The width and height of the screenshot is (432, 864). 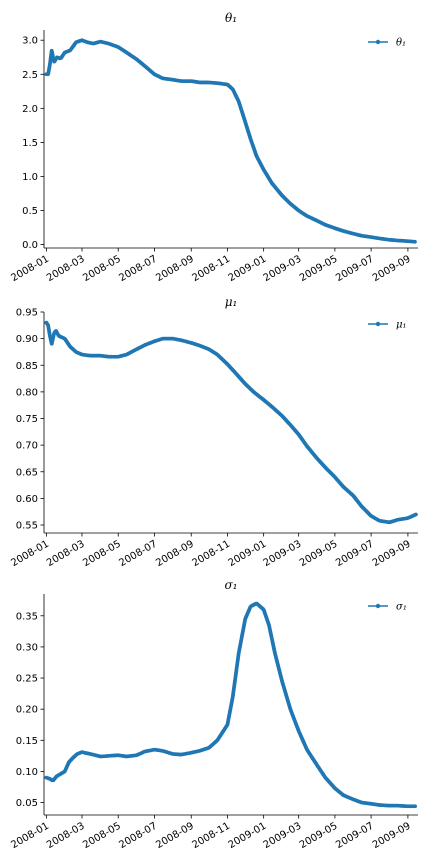 What do you see at coordinates (27, 741) in the screenshot?
I see `sigma1-y-tick-label: 0.15` at bounding box center [27, 741].